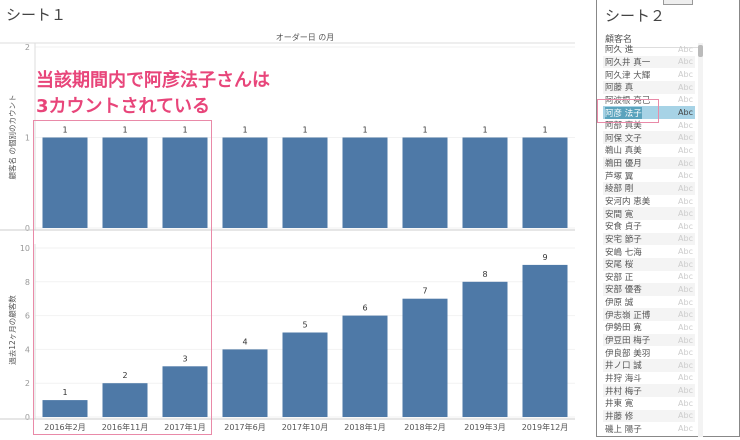 This screenshot has width=740, height=440. I want to click on list-item: 安嶋 七海 Abc, so click(649, 251).